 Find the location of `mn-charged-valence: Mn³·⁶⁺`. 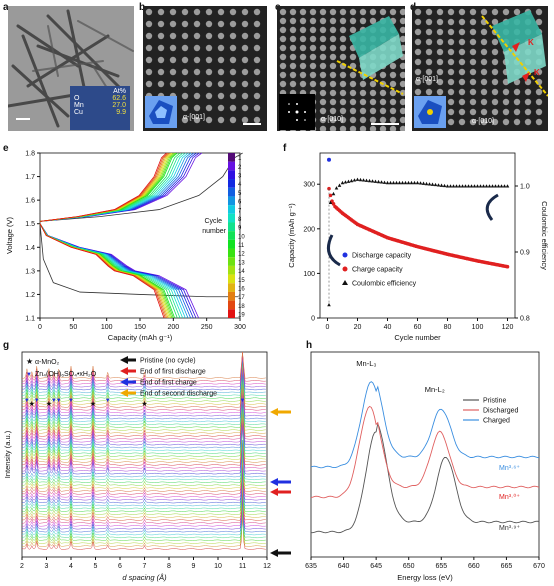

mn-charged-valence: Mn³·⁶⁺ is located at coordinates (509, 468).